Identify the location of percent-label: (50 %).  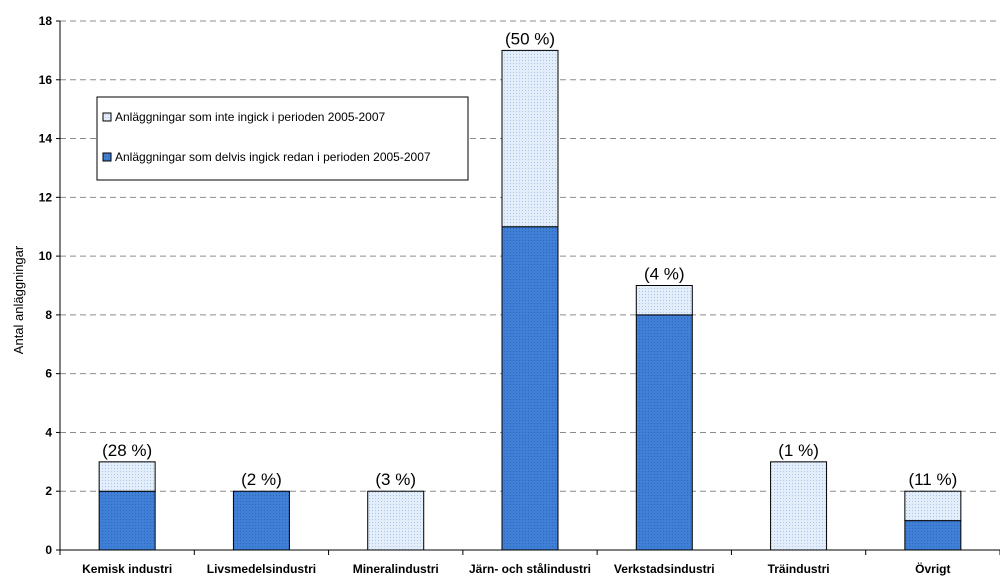
(530, 38).